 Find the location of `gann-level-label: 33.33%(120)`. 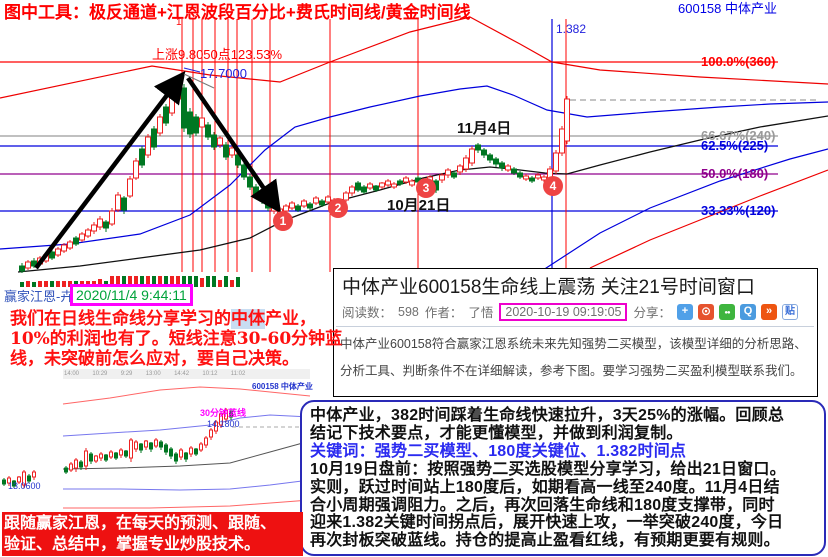

gann-level-label: 33.33%(120) is located at coordinates (738, 210).